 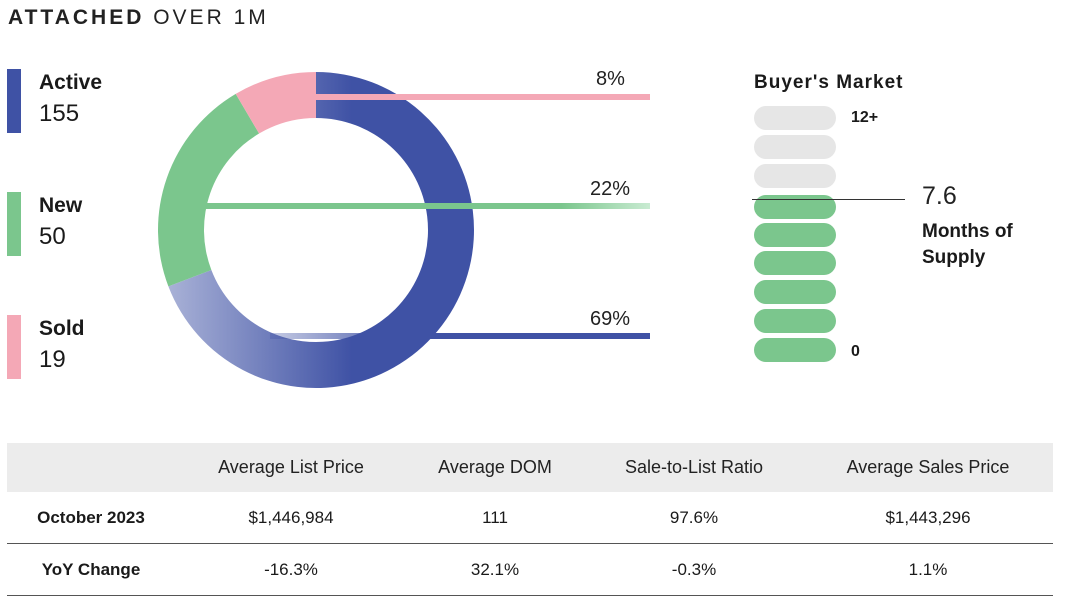 What do you see at coordinates (694, 569) in the screenshot?
I see `cell-sale-to-list-yoy: -0.3%` at bounding box center [694, 569].